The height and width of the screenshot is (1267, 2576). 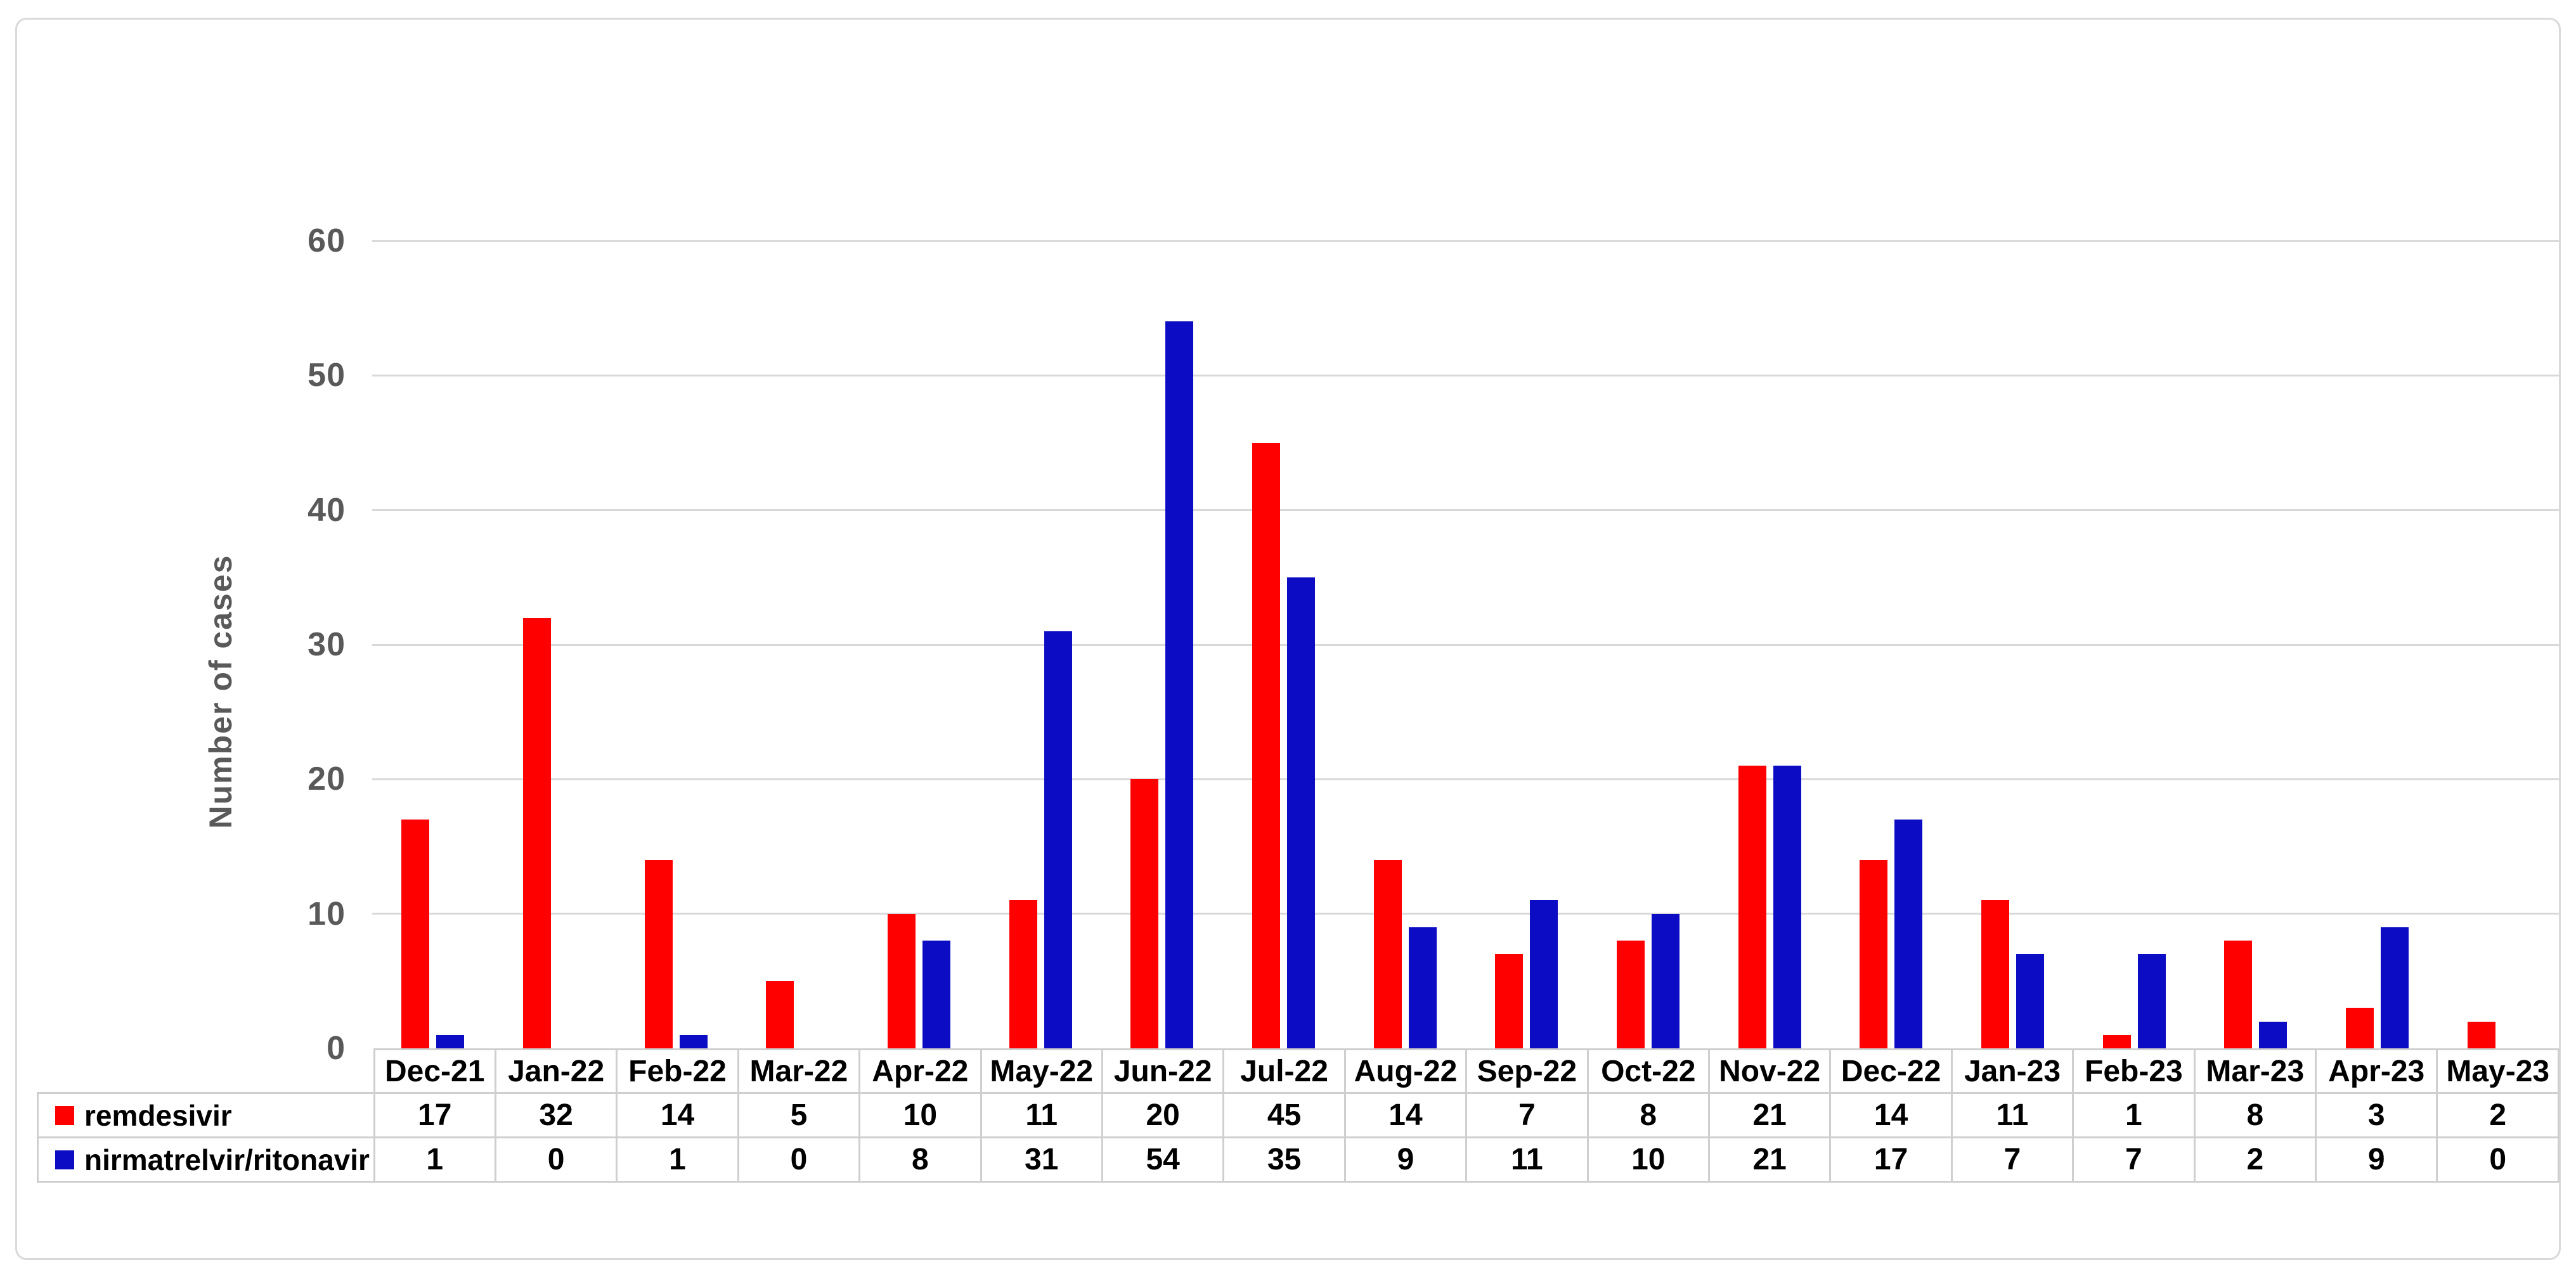 What do you see at coordinates (207, 1071) in the screenshot?
I see `table-corner-cell` at bounding box center [207, 1071].